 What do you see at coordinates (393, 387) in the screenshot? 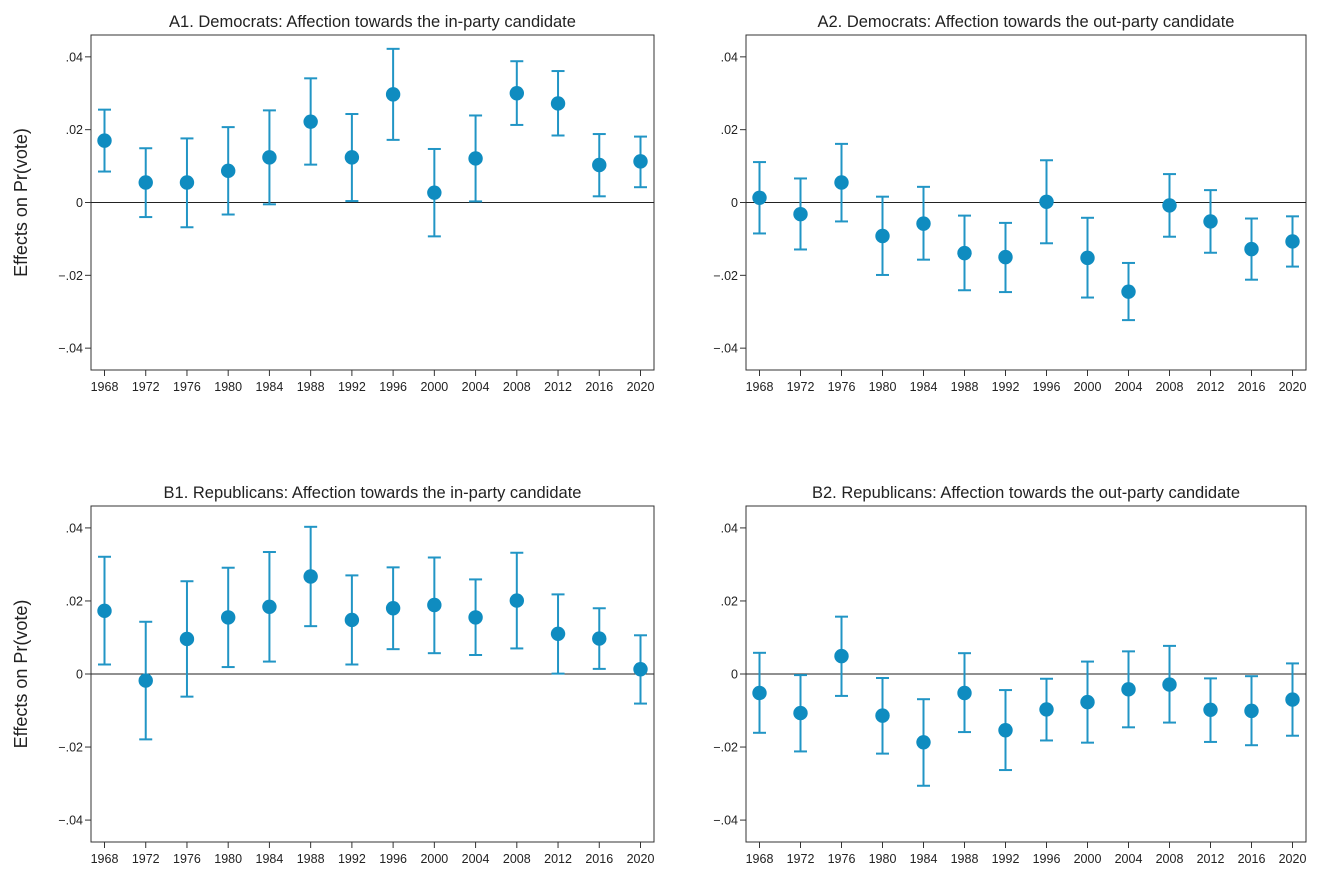
I see `x-tick-label: 1996` at bounding box center [393, 387].